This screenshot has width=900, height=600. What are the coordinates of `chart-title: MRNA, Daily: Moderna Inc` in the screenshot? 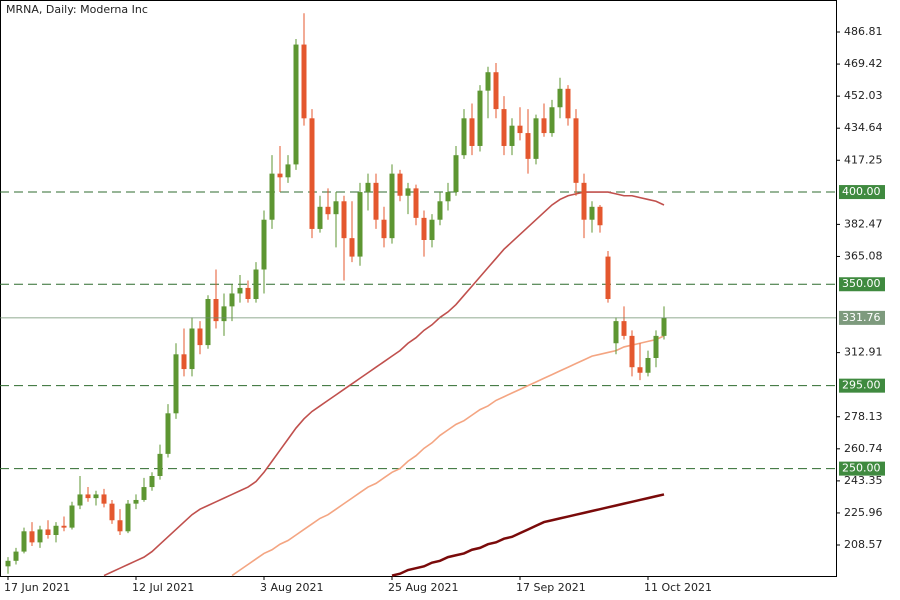 It's located at (77, 9).